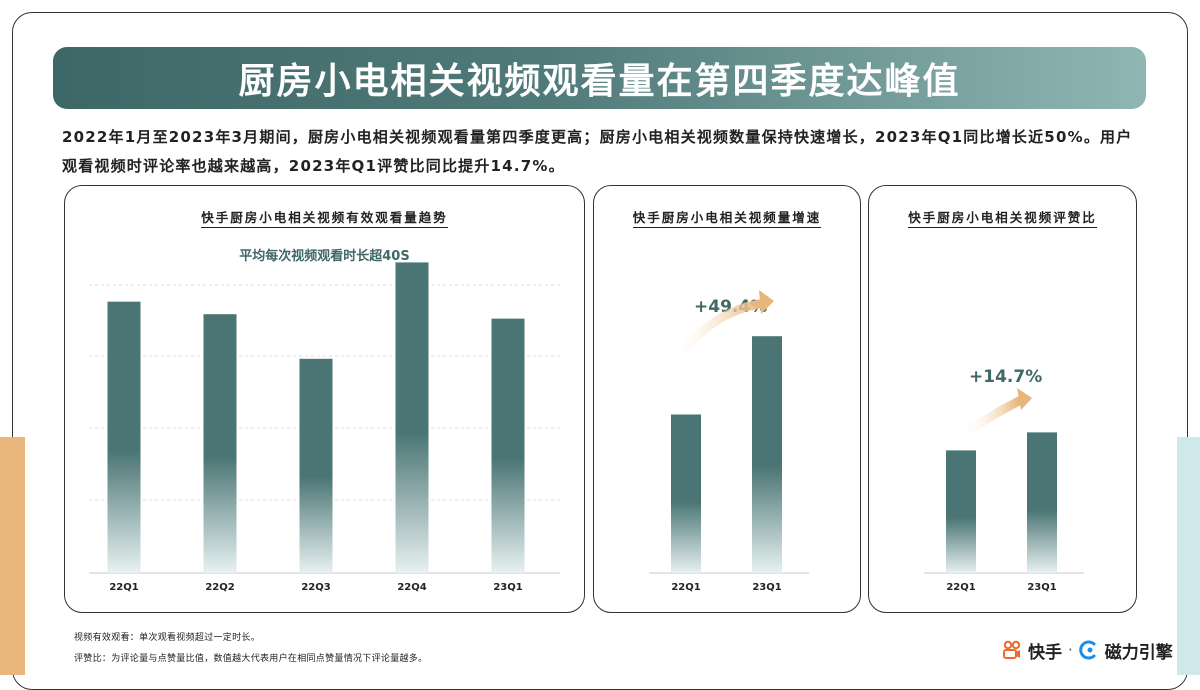 The image size is (1200, 690). What do you see at coordinates (251, 659) in the screenshot?
I see `footnote-comment-ratio: 评赞比：为评论量与点赞量比值，数值越大代表用户在相同点赞量情况下评论量越多。` at bounding box center [251, 659].